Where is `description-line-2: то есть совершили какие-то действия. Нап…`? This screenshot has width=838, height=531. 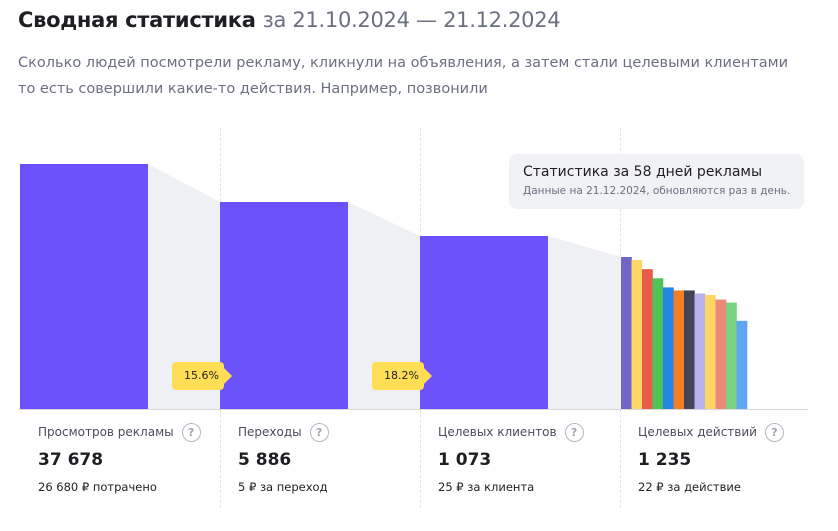 description-line-2: то есть совершили какие-то действия. Нап… is located at coordinates (253, 89).